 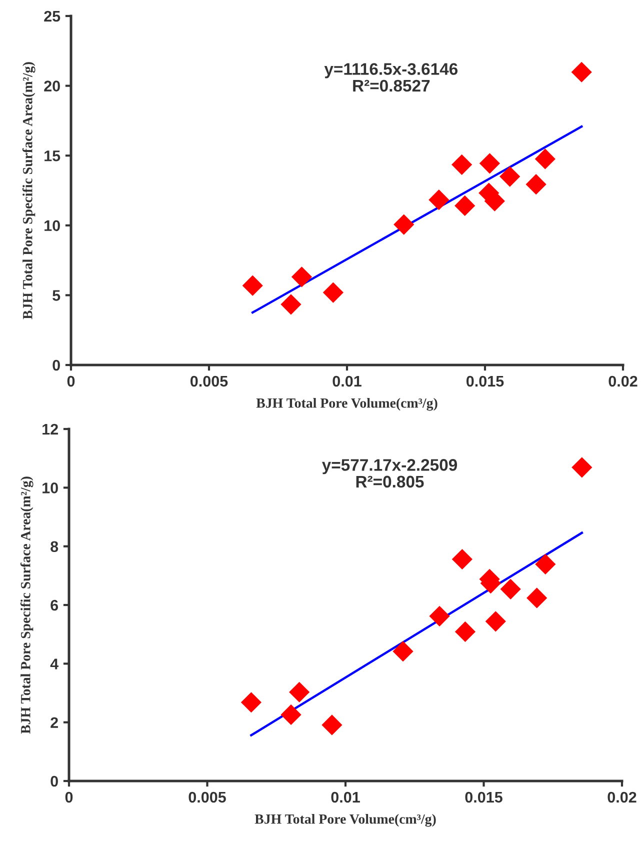 What do you see at coordinates (56, 295) in the screenshot?
I see `y-tick-label: 5` at bounding box center [56, 295].